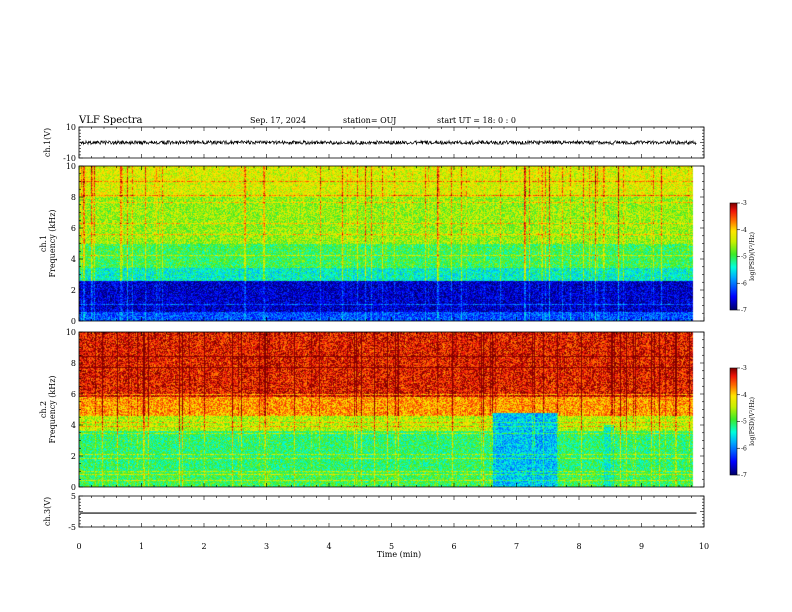  I want to click on ch1-colorbar: -3 -4 -5 -6 -7 log(PSD)(V²/Hz), so click(742, 257).